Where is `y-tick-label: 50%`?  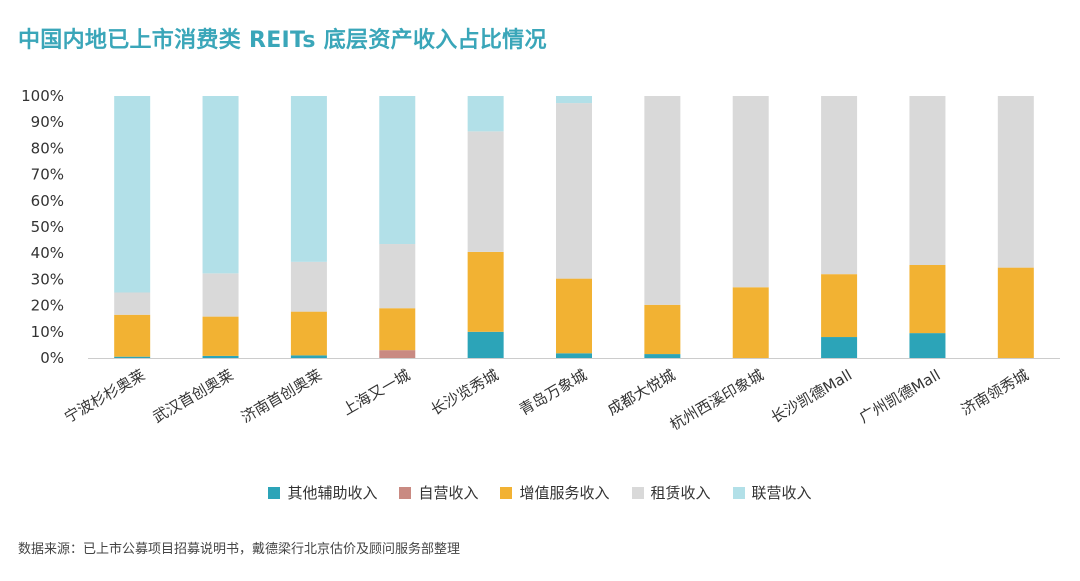 y-tick-label: 50% is located at coordinates (47, 227).